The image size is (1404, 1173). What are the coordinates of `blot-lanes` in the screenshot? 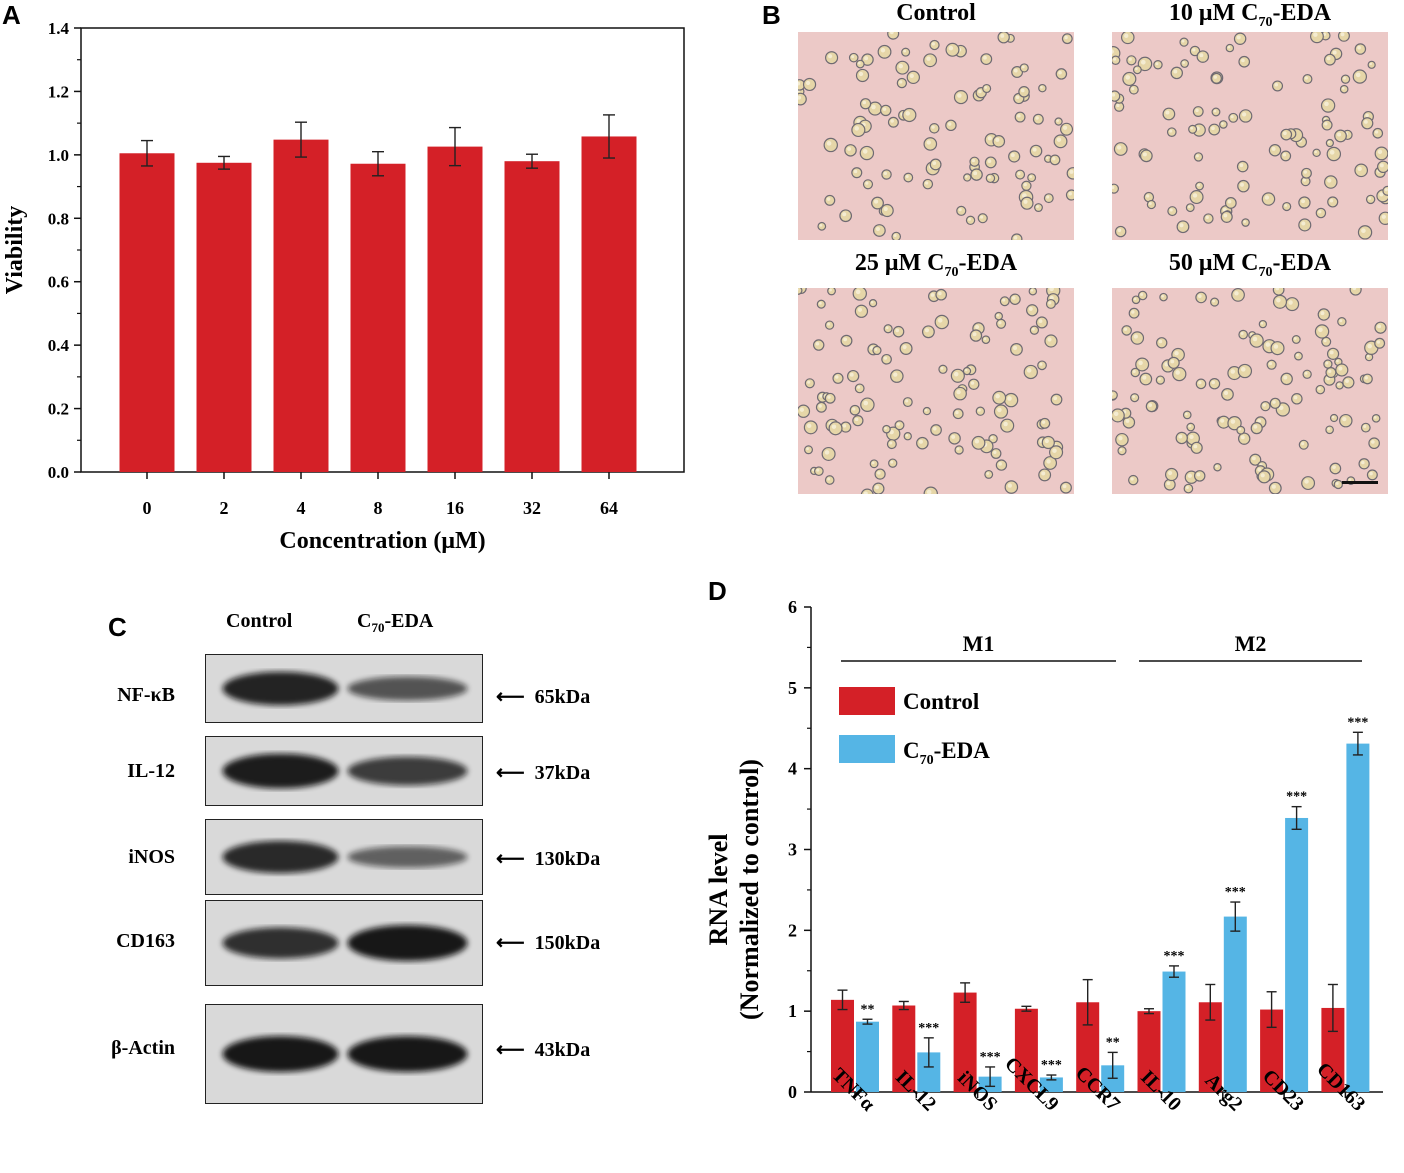 It's located at (345, 1054).